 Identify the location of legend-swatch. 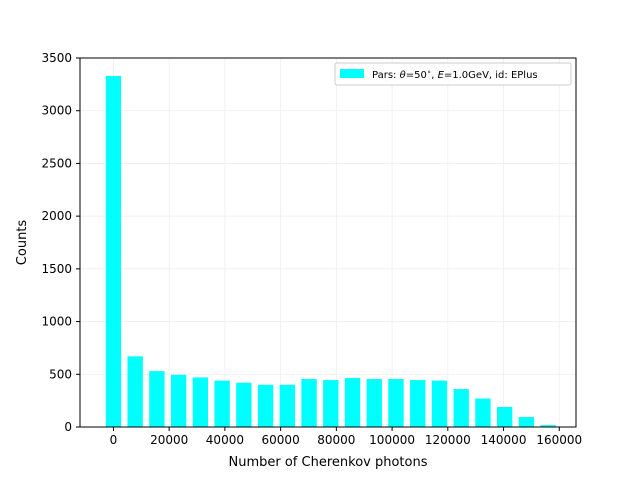
(352, 73).